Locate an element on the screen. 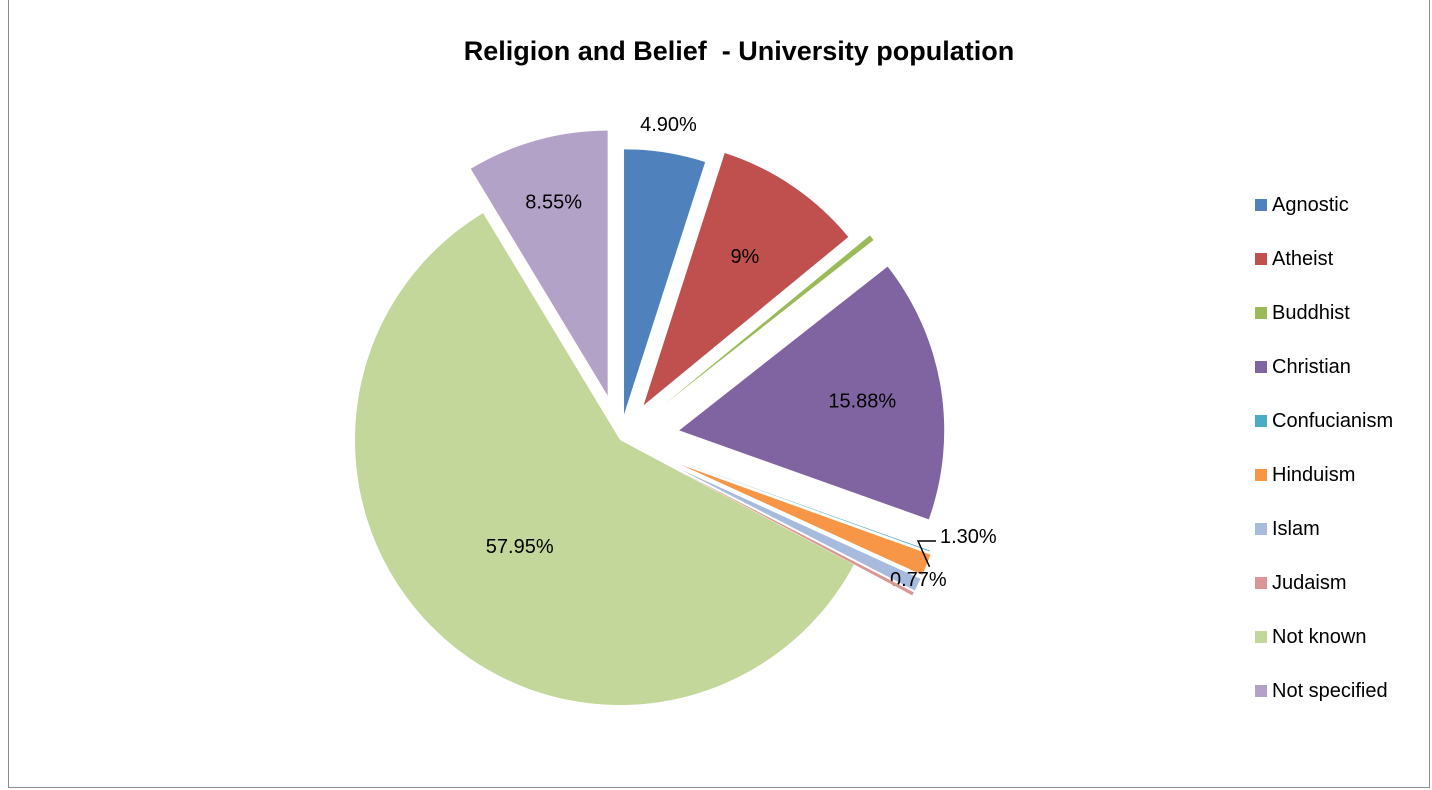  pie-slice-hinduism is located at coordinates (806, 519).